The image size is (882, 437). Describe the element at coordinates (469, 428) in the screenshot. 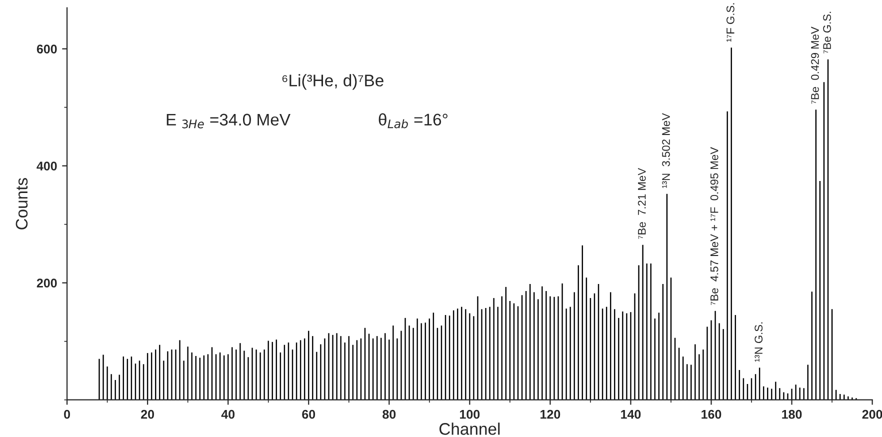

I see `x-axis-title: Channel` at that location.